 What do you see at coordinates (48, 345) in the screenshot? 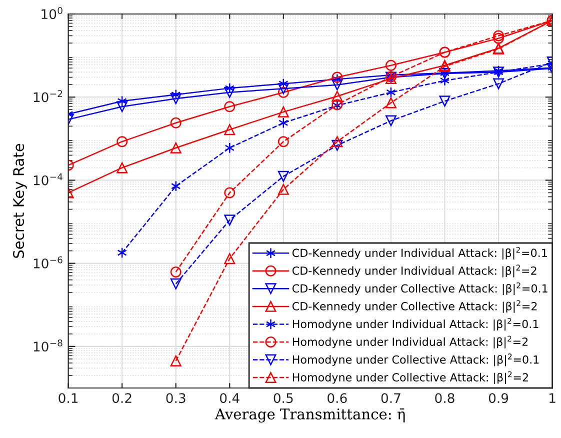
I see `y-tick-label: 10$^{−8}$` at bounding box center [48, 345].